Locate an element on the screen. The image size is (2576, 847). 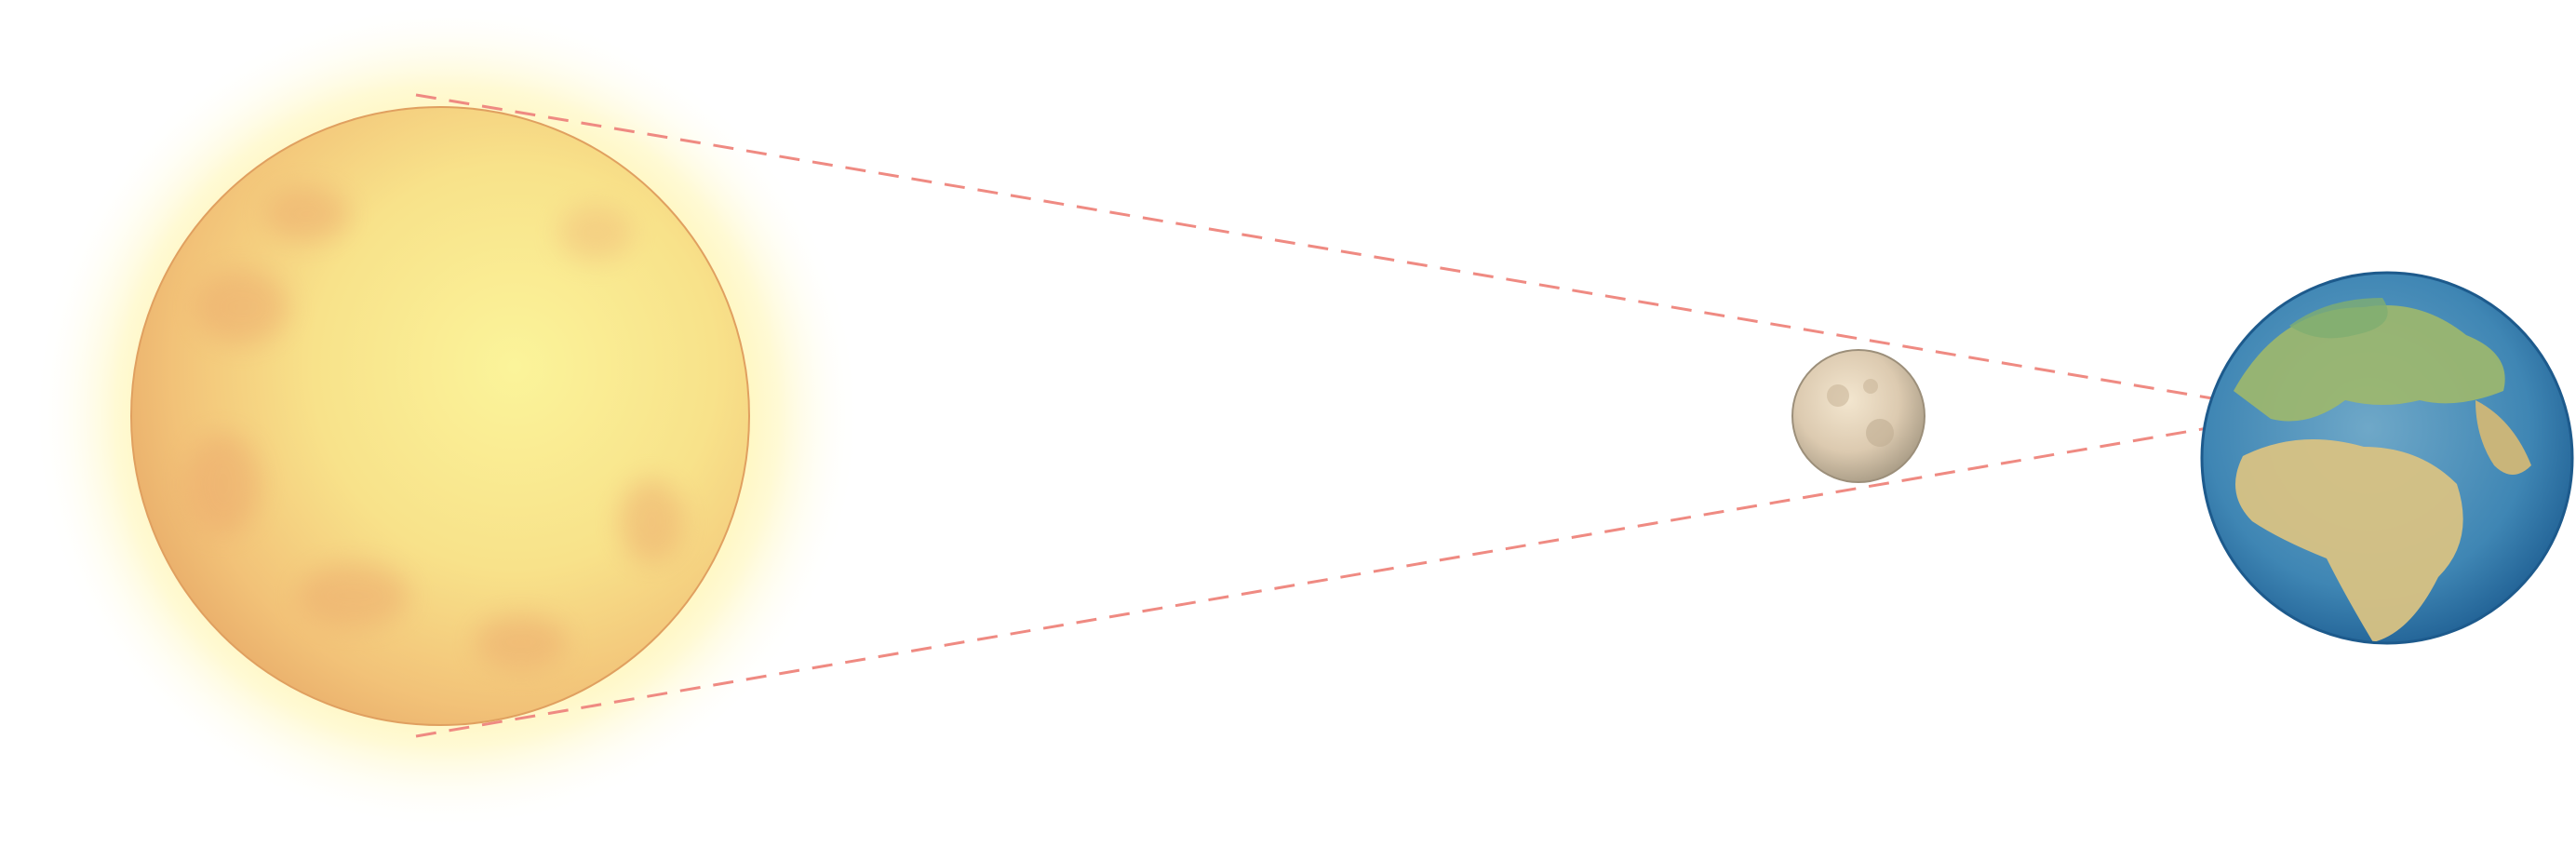
moon is located at coordinates (1858, 416).